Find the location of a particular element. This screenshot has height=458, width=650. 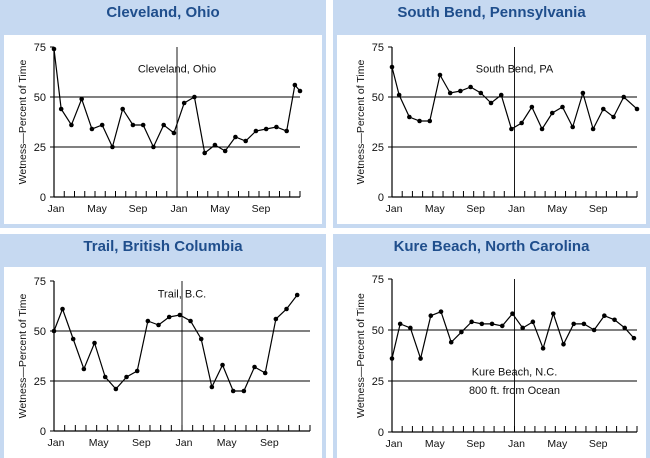

chart-title: Kure Beach, North Carolina is located at coordinates (491, 246).